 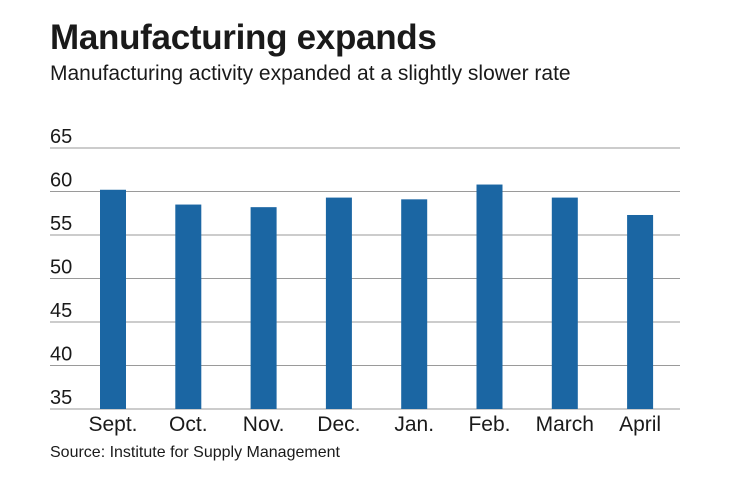 I want to click on bar-feb, so click(x=489, y=296).